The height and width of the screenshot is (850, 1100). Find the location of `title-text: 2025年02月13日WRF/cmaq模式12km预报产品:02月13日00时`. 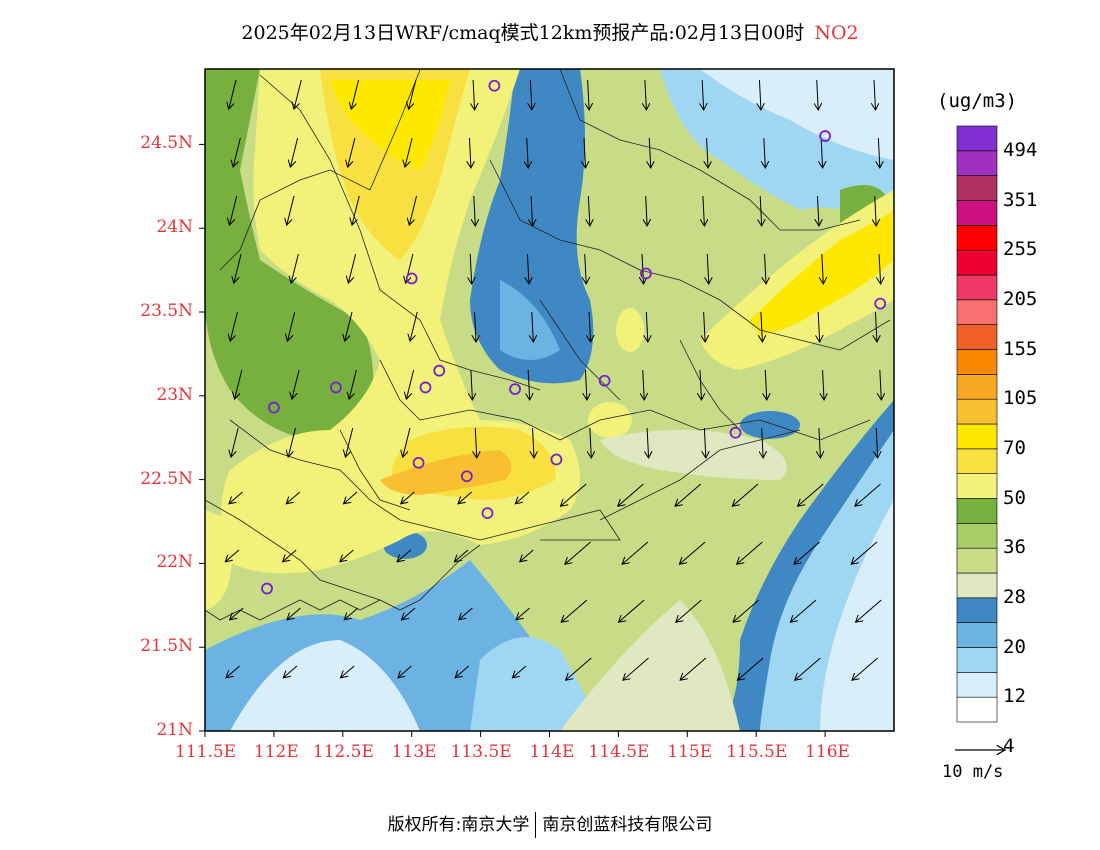

title-text: 2025年02月13日WRF/cmaq模式12km预报产品:02月13日00时 is located at coordinates (523, 33).